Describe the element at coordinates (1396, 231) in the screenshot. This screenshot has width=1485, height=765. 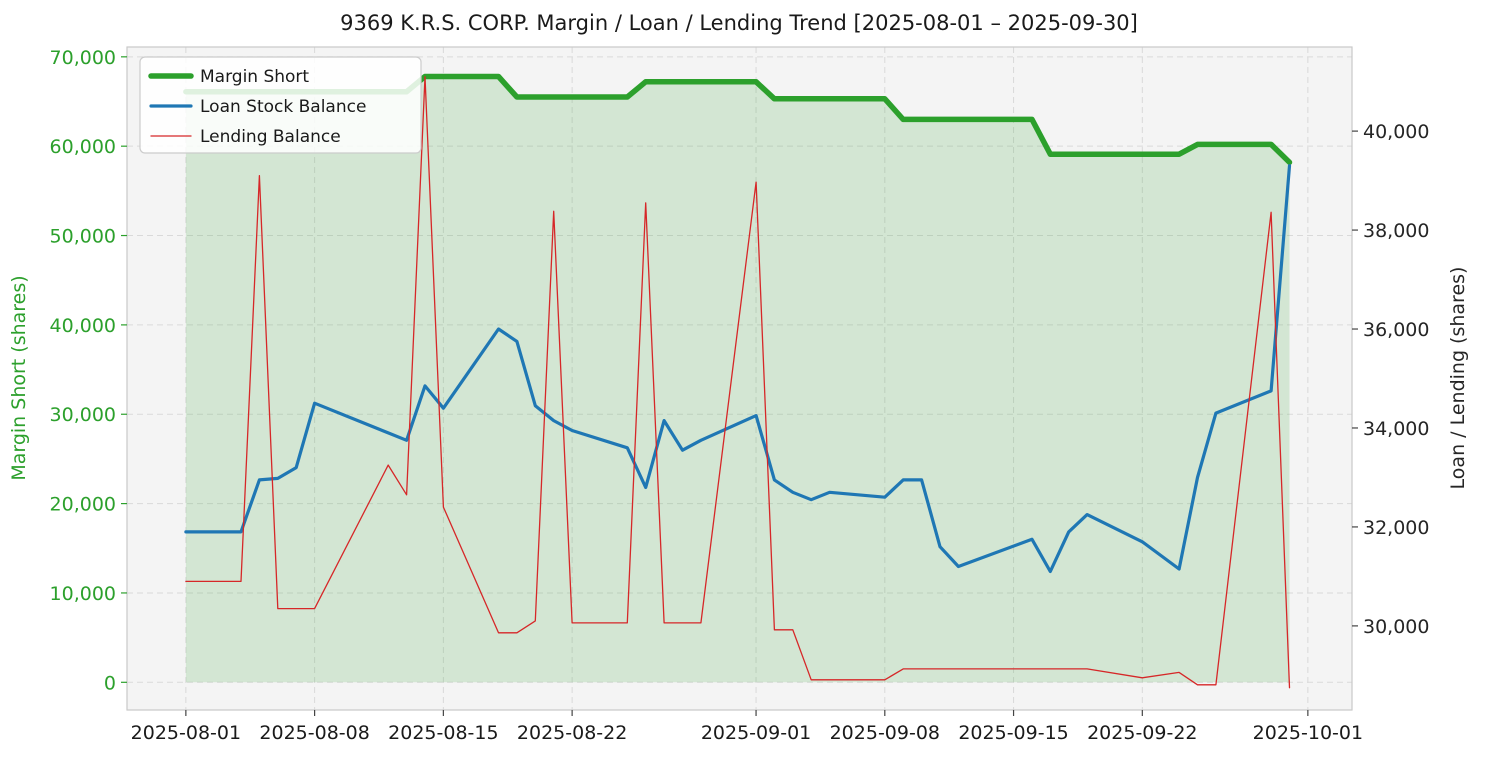
I see `right-tick-label: 38,000` at that location.